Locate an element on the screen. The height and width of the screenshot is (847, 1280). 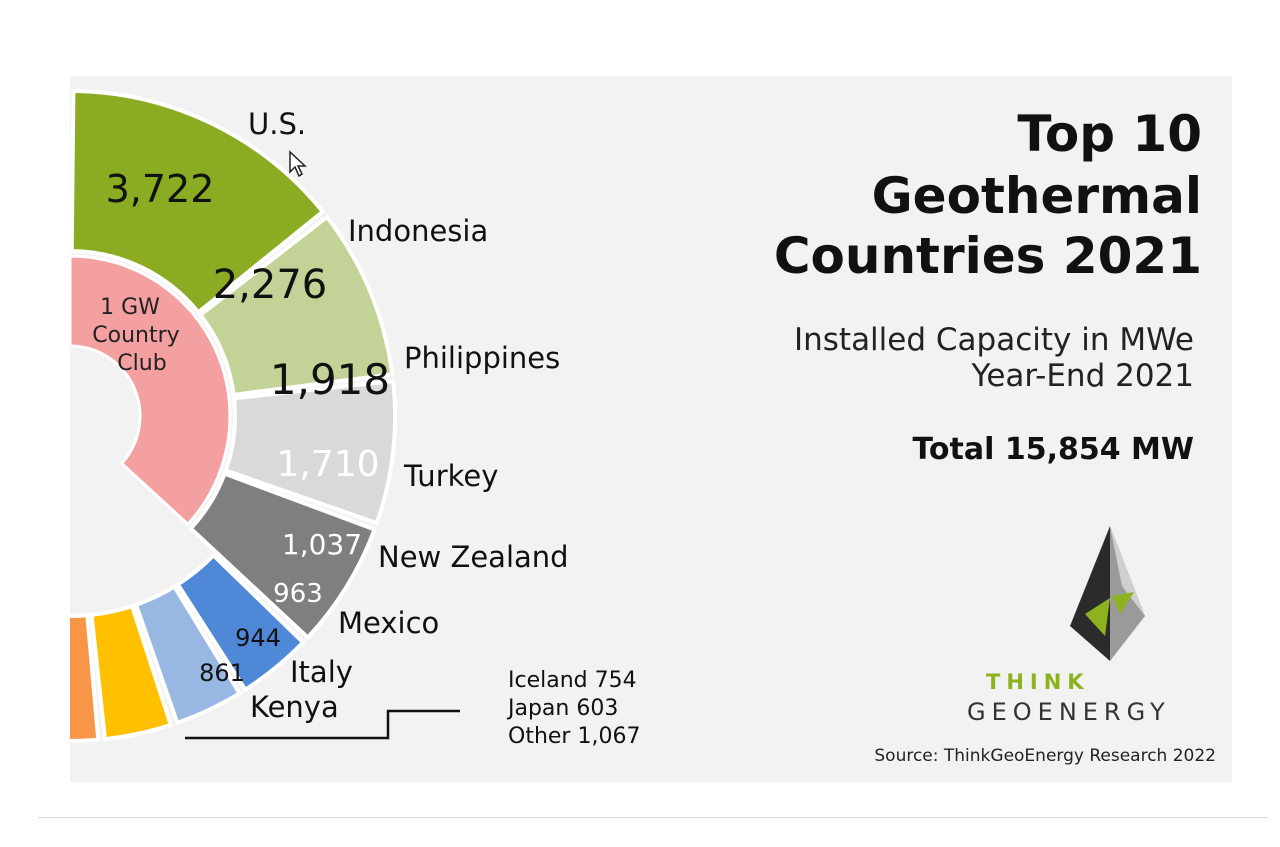
chart-subtitle-line-2: Year-End 2021 is located at coordinates (1083, 376).